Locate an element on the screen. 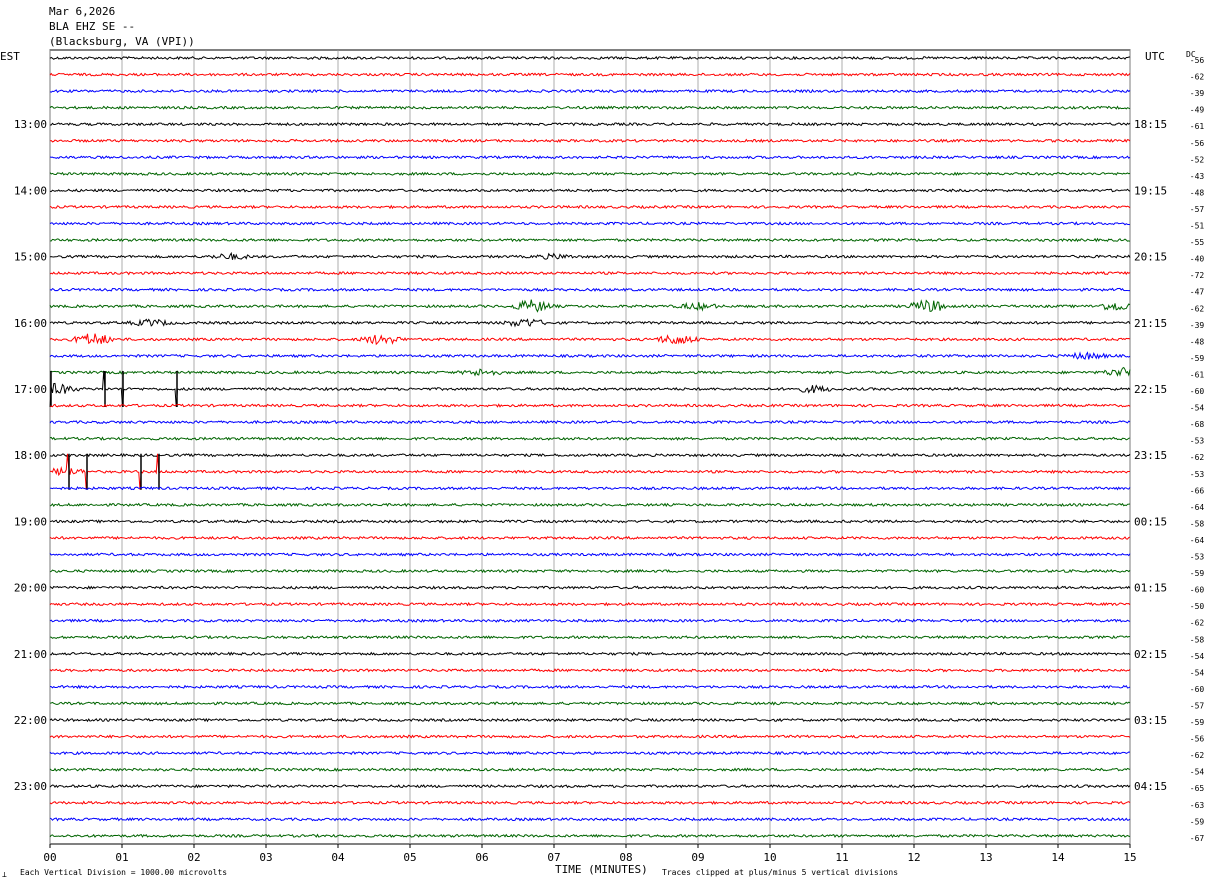  dc-offset-value: -61 is located at coordinates (1197, 374).